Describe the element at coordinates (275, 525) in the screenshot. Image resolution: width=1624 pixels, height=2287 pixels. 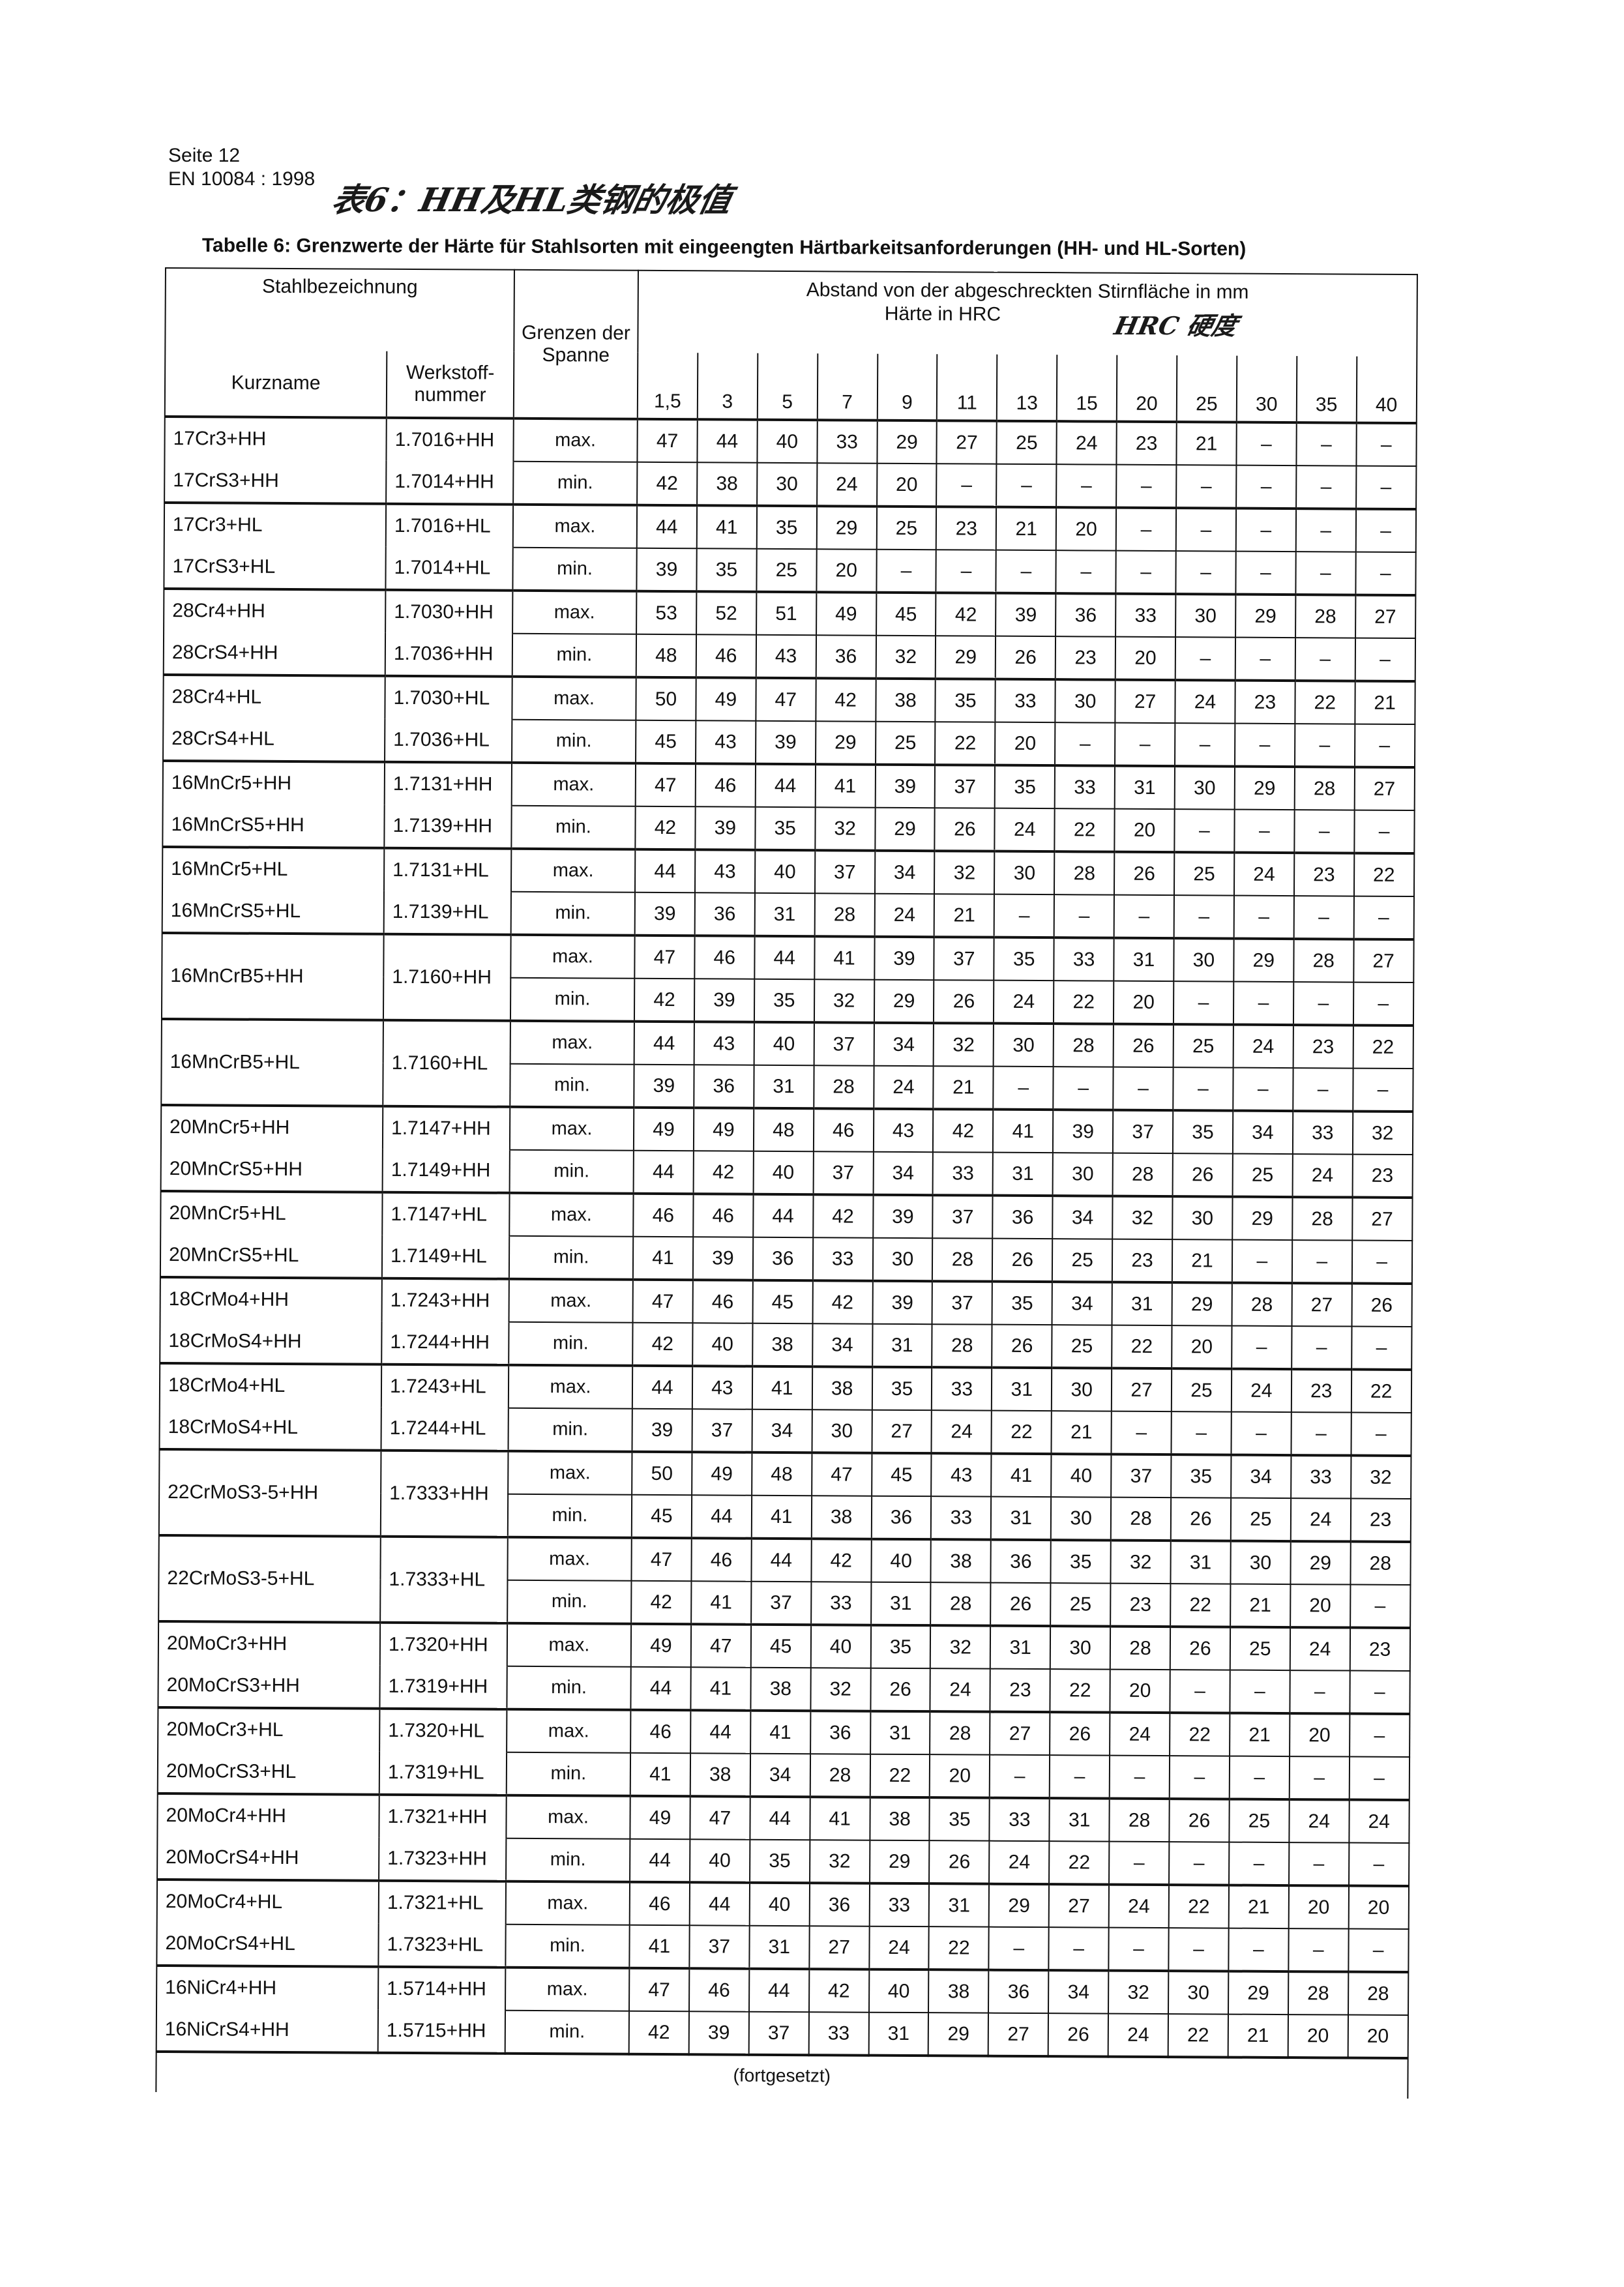
I see `steel-shortname: 17Cr3+HL` at that location.